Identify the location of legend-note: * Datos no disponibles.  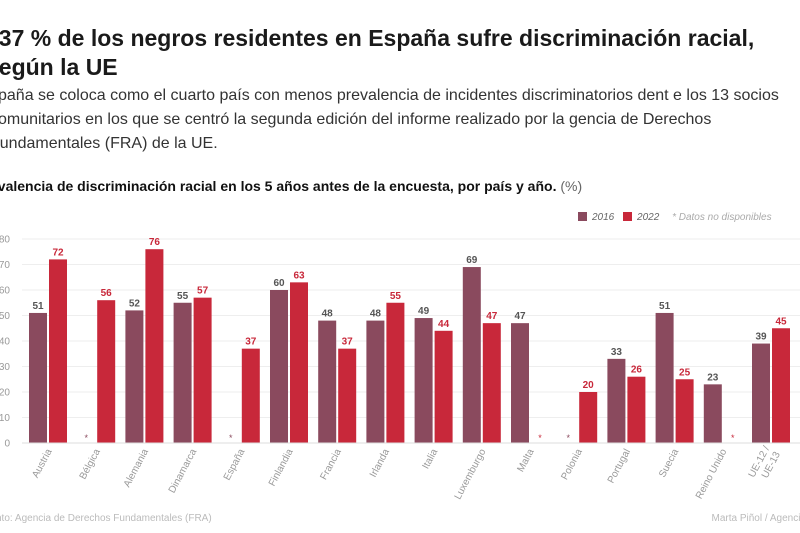
(722, 217).